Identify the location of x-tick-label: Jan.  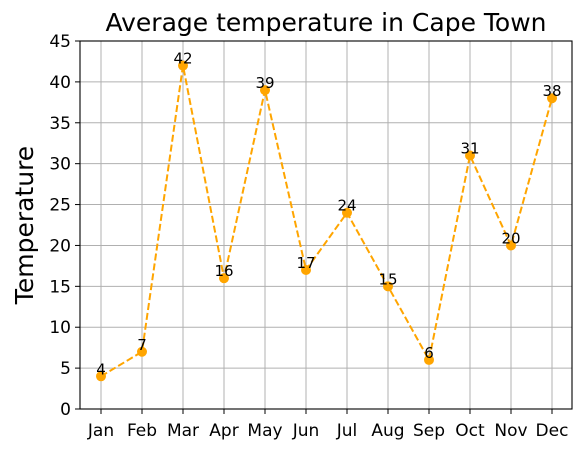
(100, 431).